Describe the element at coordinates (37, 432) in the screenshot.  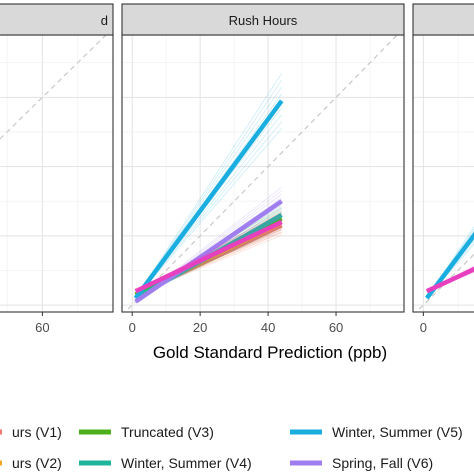
I see `legend-label: urs (V1)` at that location.